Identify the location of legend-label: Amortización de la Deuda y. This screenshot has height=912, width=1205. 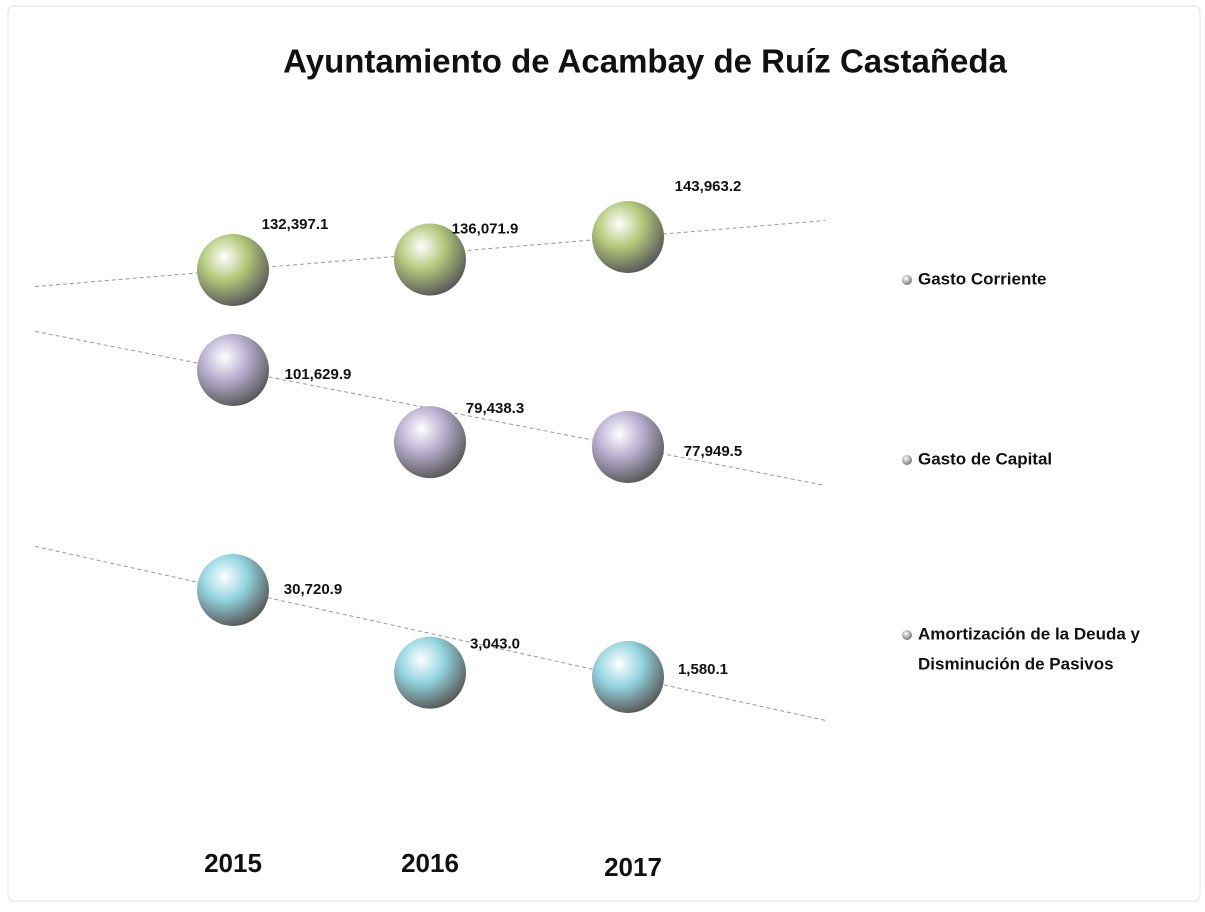
(1029, 633).